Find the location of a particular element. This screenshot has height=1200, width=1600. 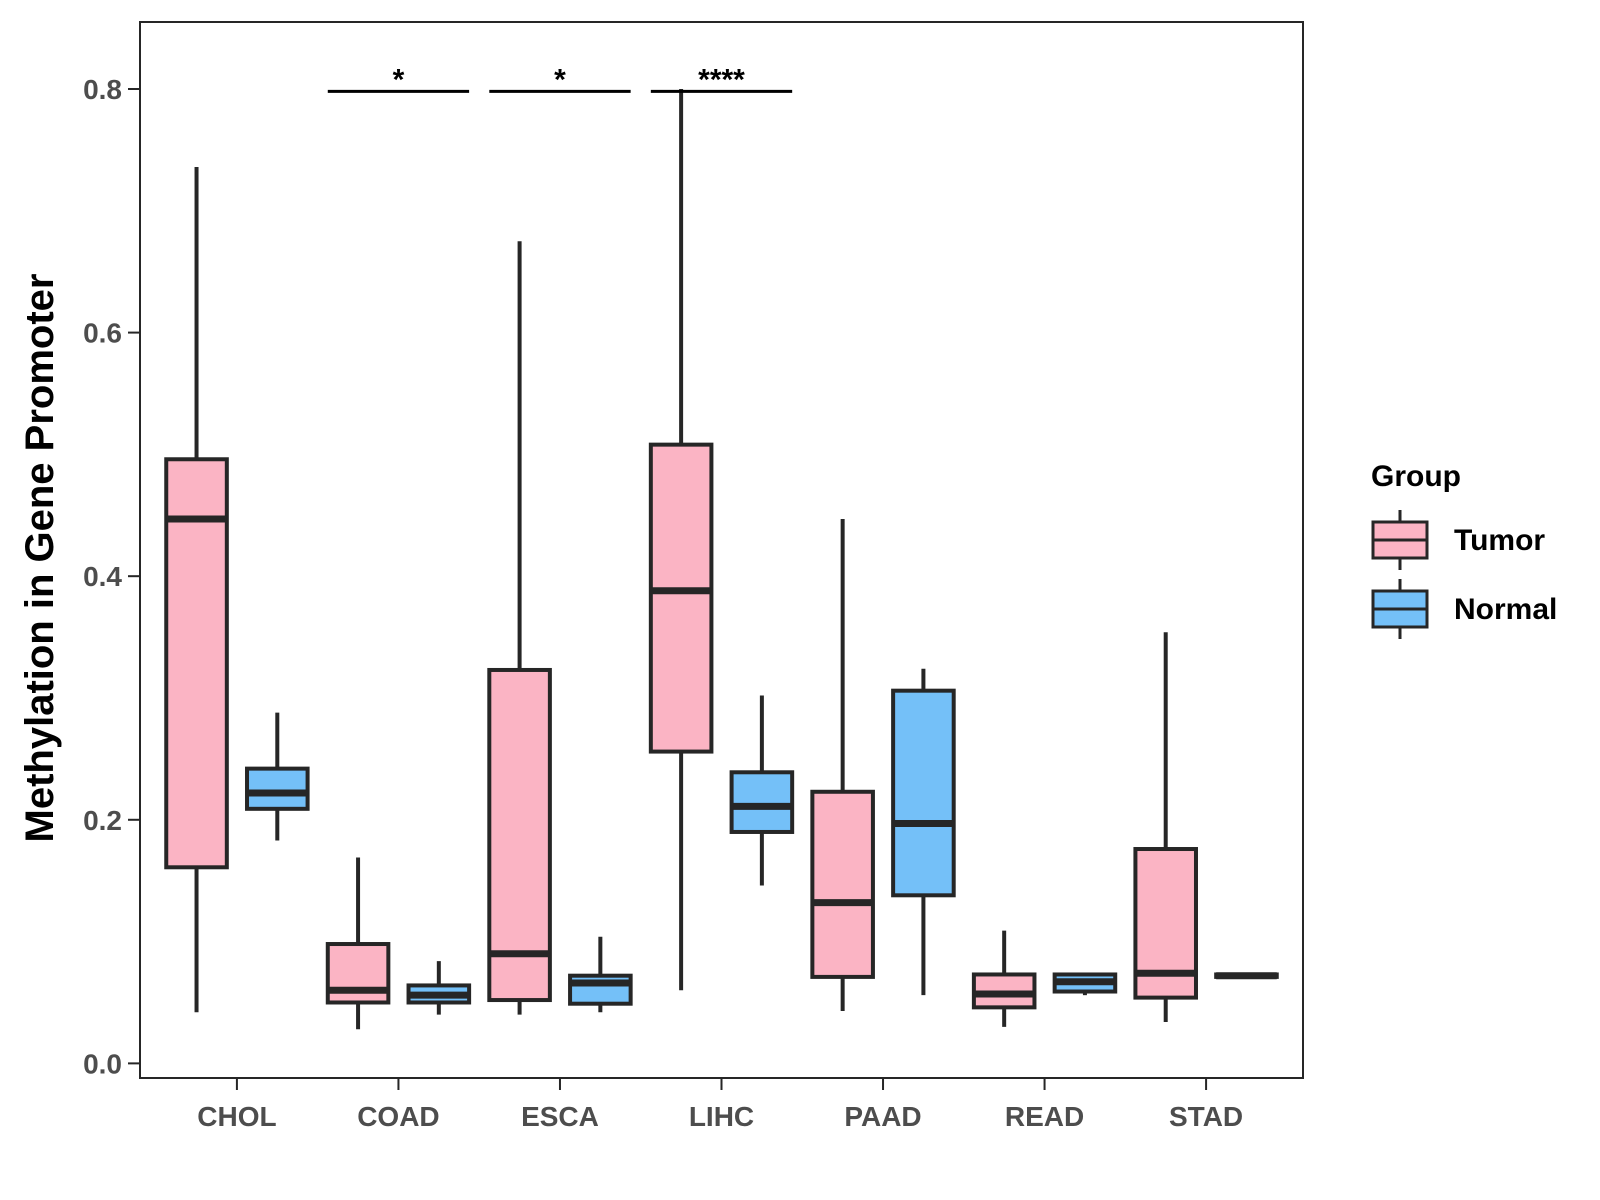

box-normal-read is located at coordinates (1085, 984).